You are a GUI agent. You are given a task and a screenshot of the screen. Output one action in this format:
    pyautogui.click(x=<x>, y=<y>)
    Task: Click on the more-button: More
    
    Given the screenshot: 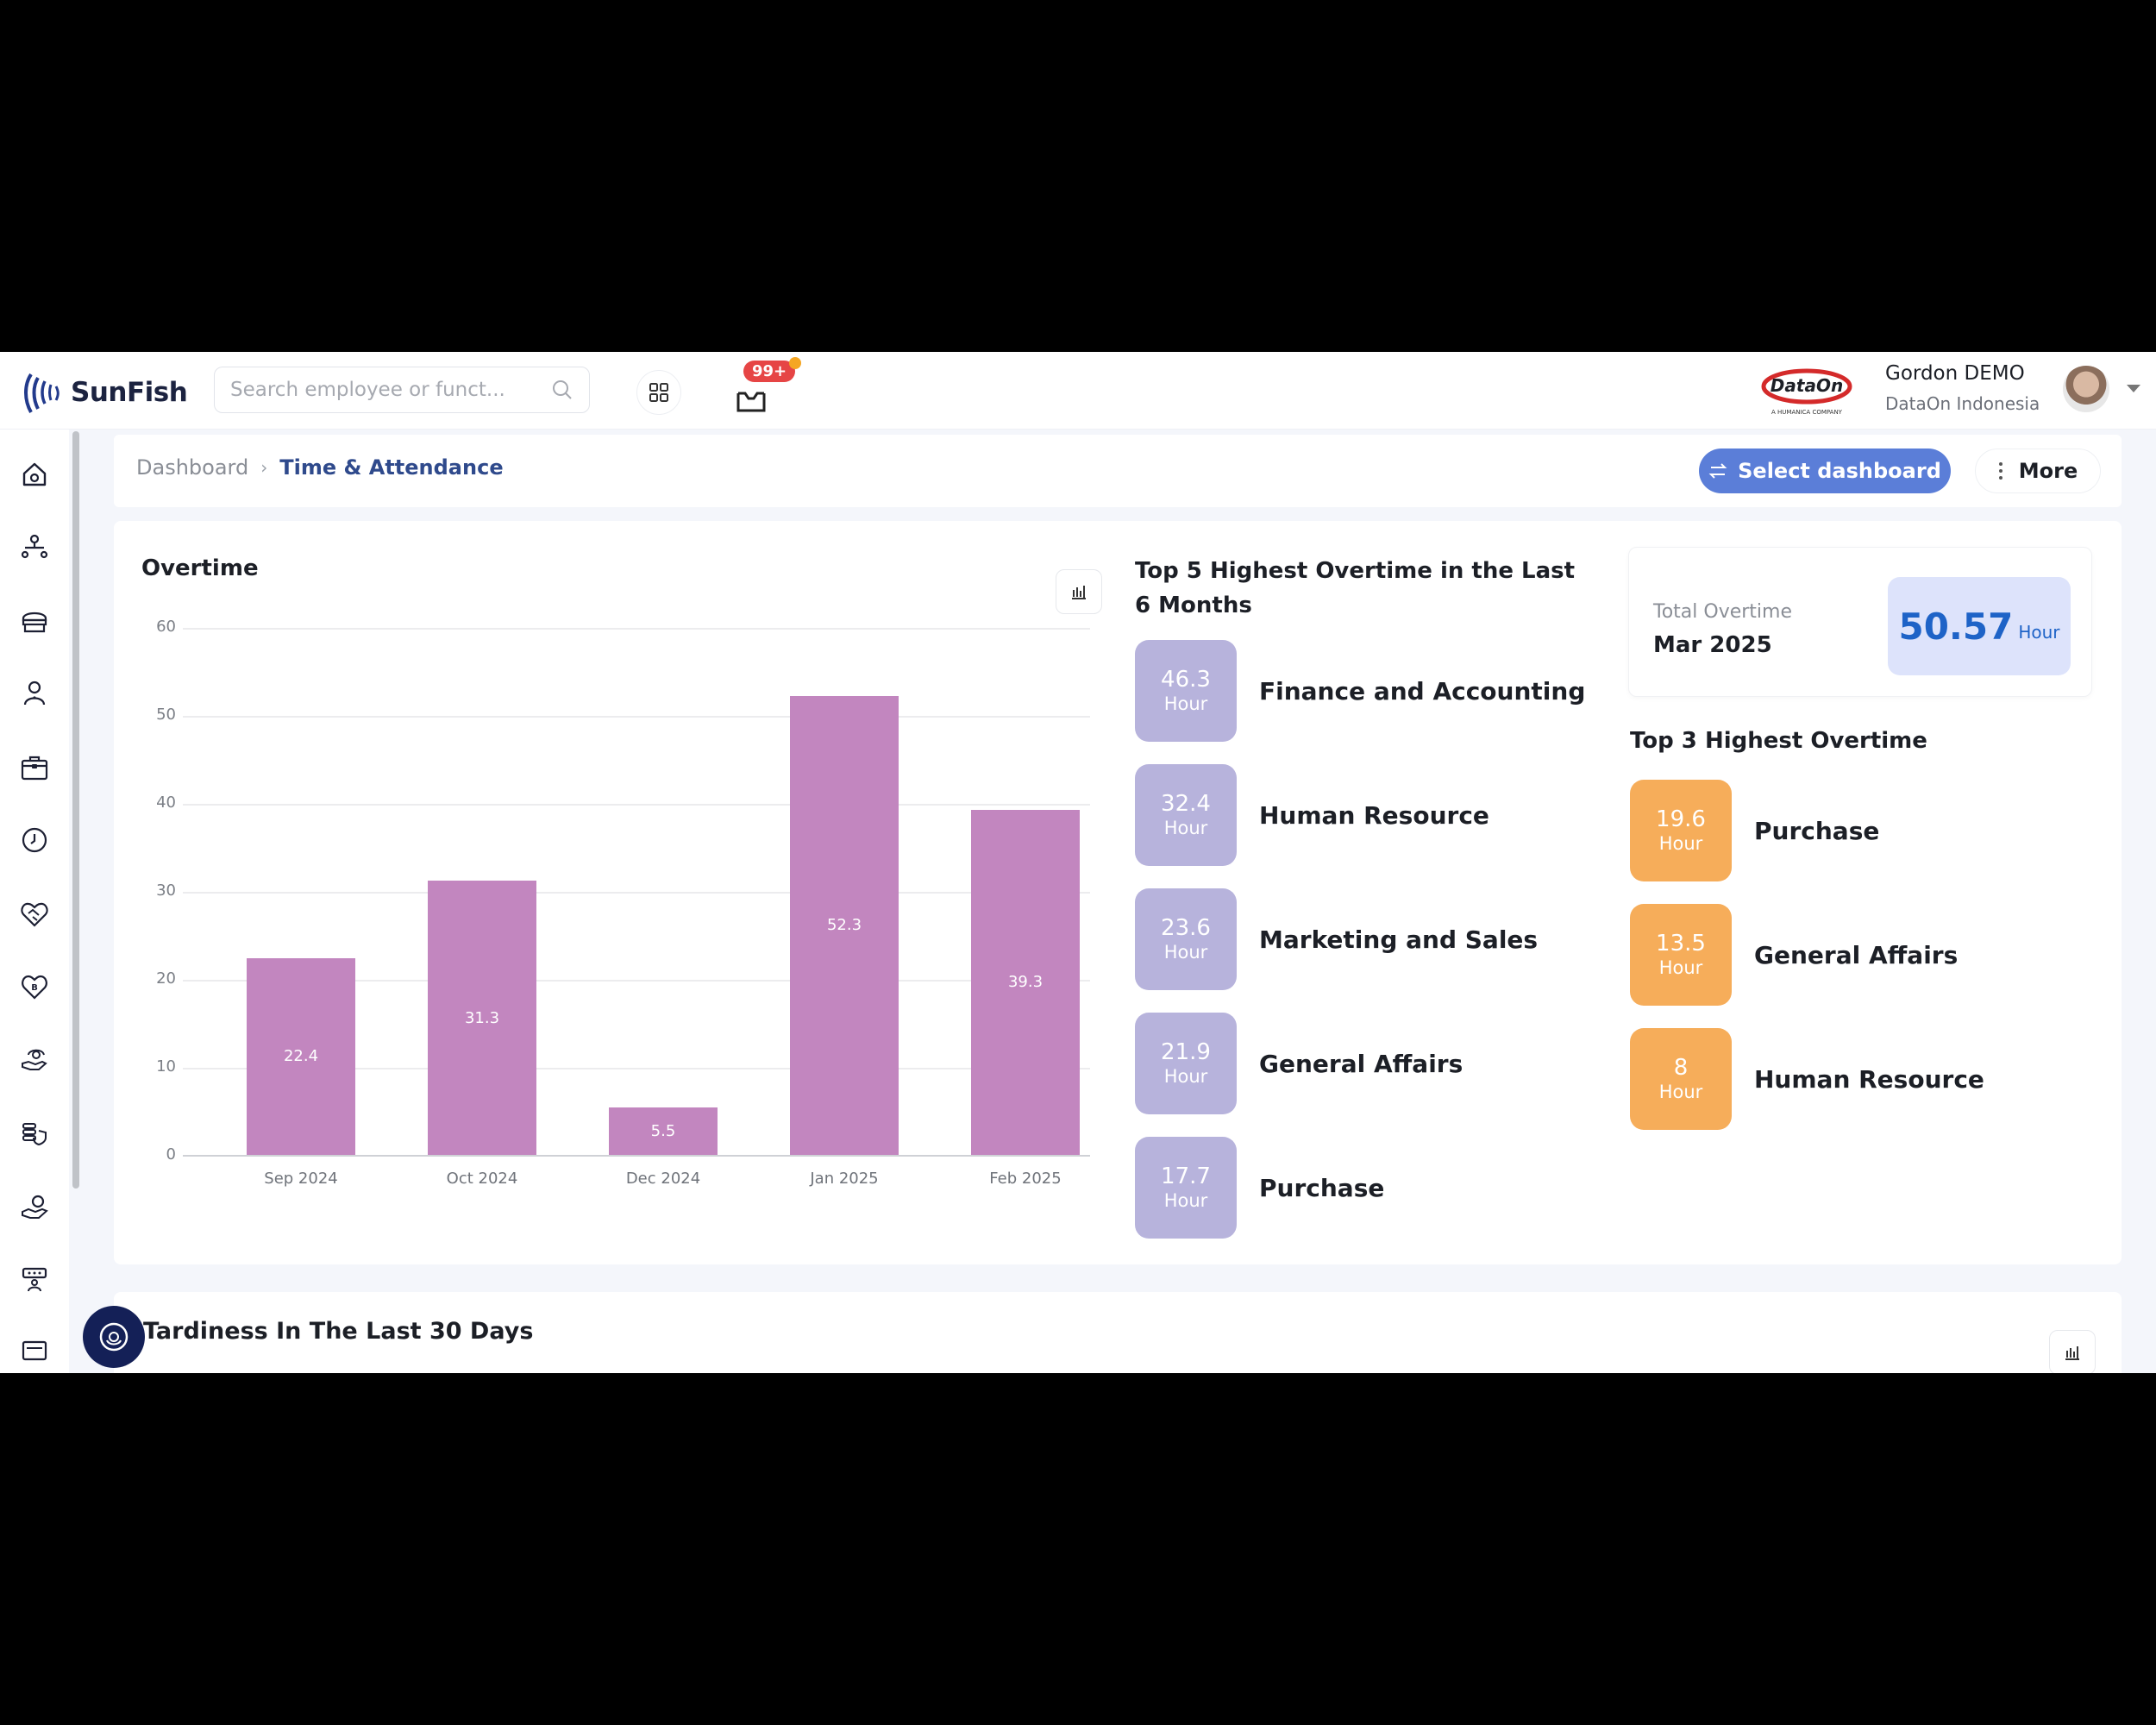 What is the action you would take?
    pyautogui.click(x=2038, y=471)
    